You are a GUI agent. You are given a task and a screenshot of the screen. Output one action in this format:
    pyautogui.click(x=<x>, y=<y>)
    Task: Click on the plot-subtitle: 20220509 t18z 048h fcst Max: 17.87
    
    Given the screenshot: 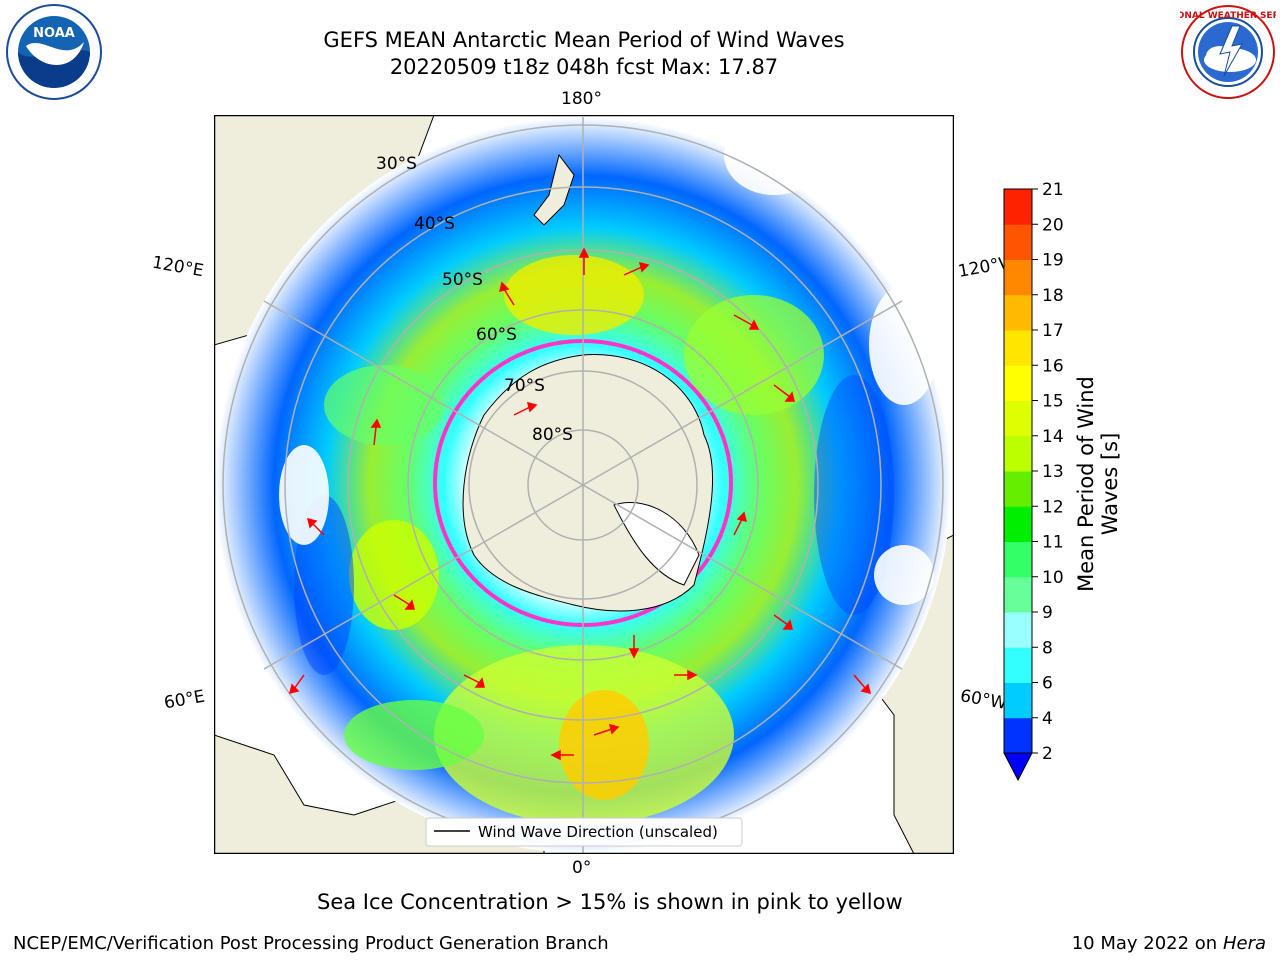 What is the action you would take?
    pyautogui.click(x=584, y=67)
    